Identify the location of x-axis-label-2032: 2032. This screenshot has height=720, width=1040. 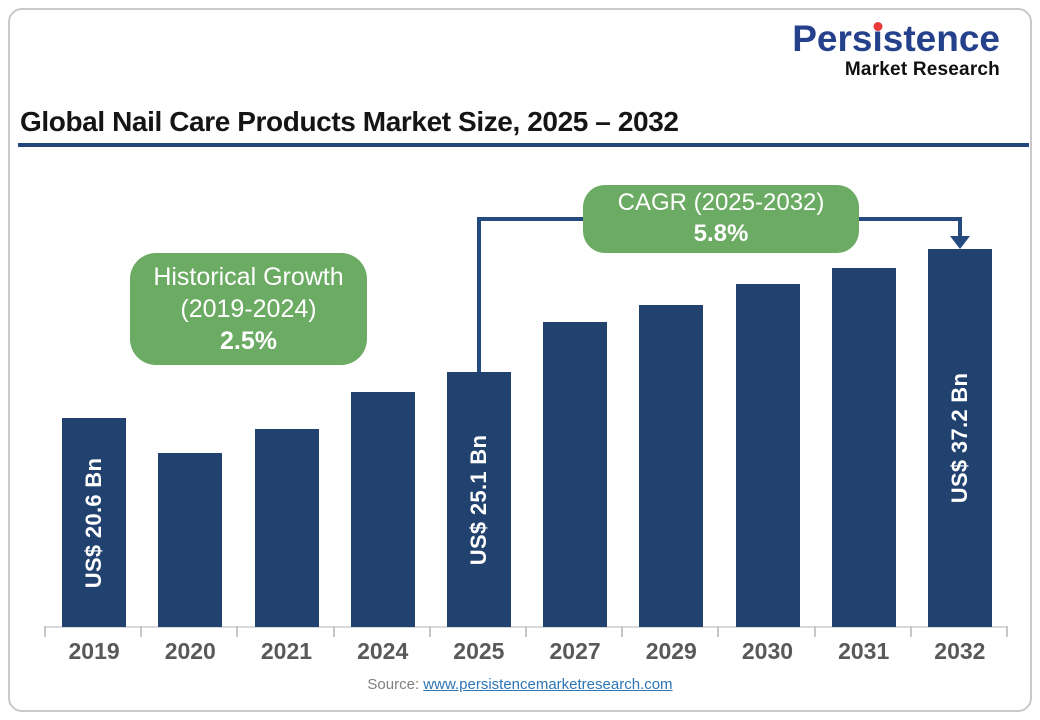
(960, 651).